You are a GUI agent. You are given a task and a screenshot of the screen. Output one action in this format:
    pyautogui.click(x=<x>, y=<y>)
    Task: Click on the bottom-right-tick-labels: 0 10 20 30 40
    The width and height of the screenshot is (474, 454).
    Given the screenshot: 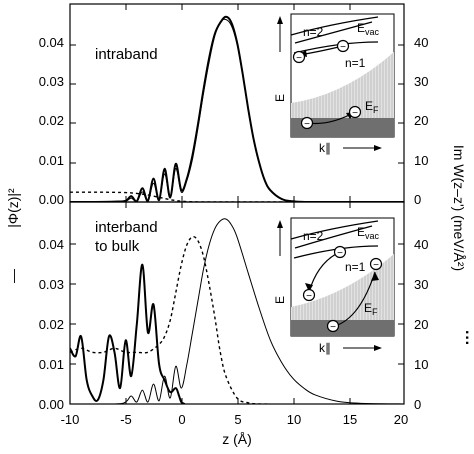 What is the action you would take?
    pyautogui.click(x=421, y=324)
    